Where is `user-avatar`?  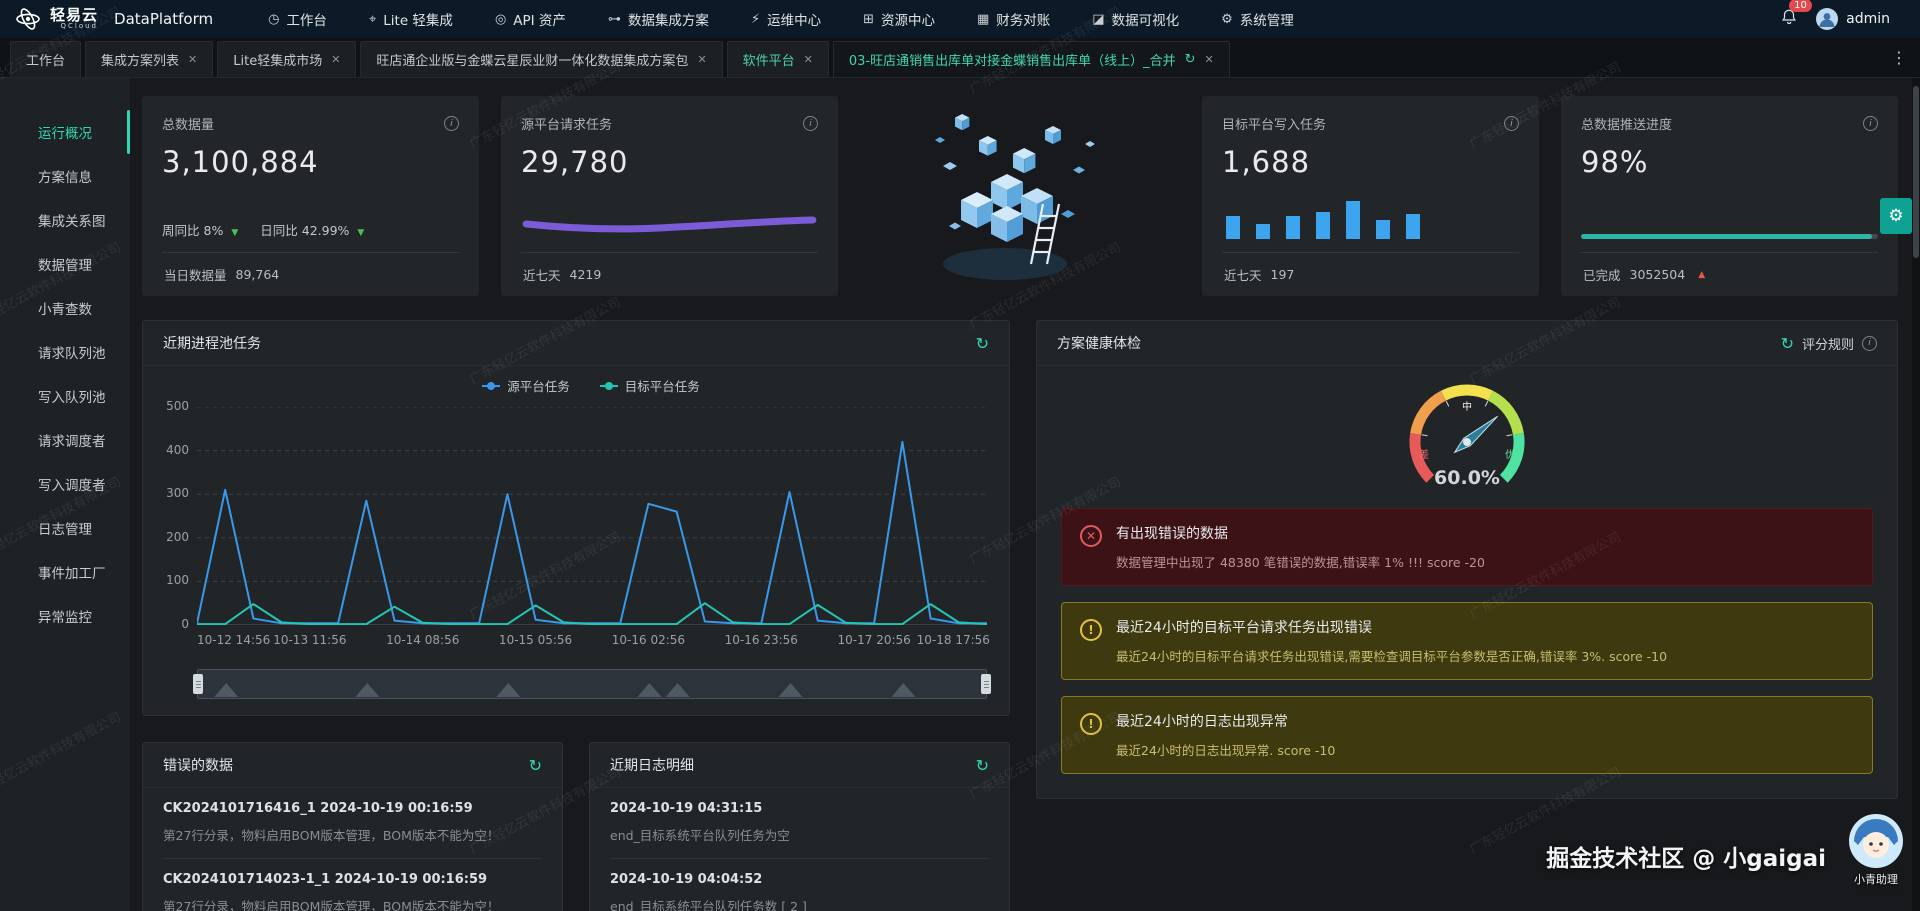 user-avatar is located at coordinates (1827, 19).